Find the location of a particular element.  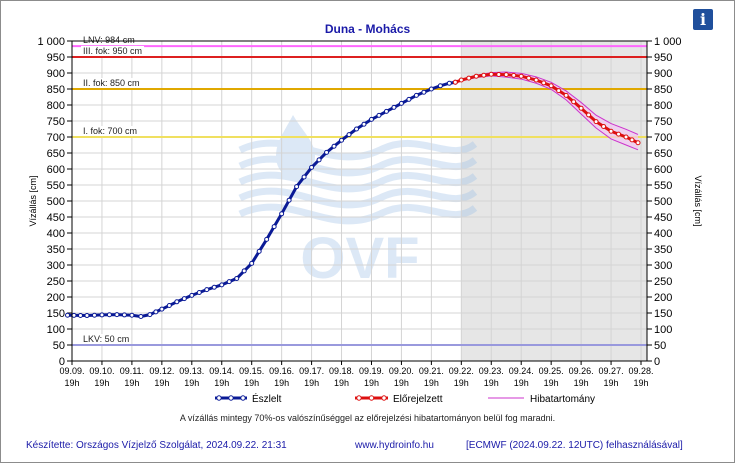

footer-website-link: www.hydroinfo.hu is located at coordinates (394, 445).